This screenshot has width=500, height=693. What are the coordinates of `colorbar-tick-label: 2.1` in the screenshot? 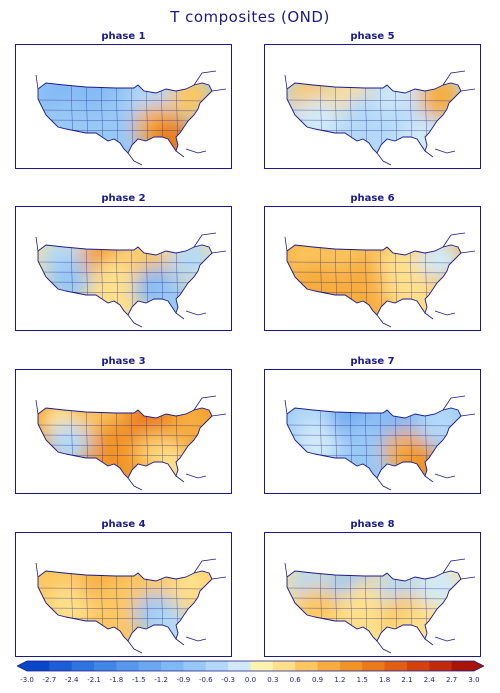 It's located at (407, 680).